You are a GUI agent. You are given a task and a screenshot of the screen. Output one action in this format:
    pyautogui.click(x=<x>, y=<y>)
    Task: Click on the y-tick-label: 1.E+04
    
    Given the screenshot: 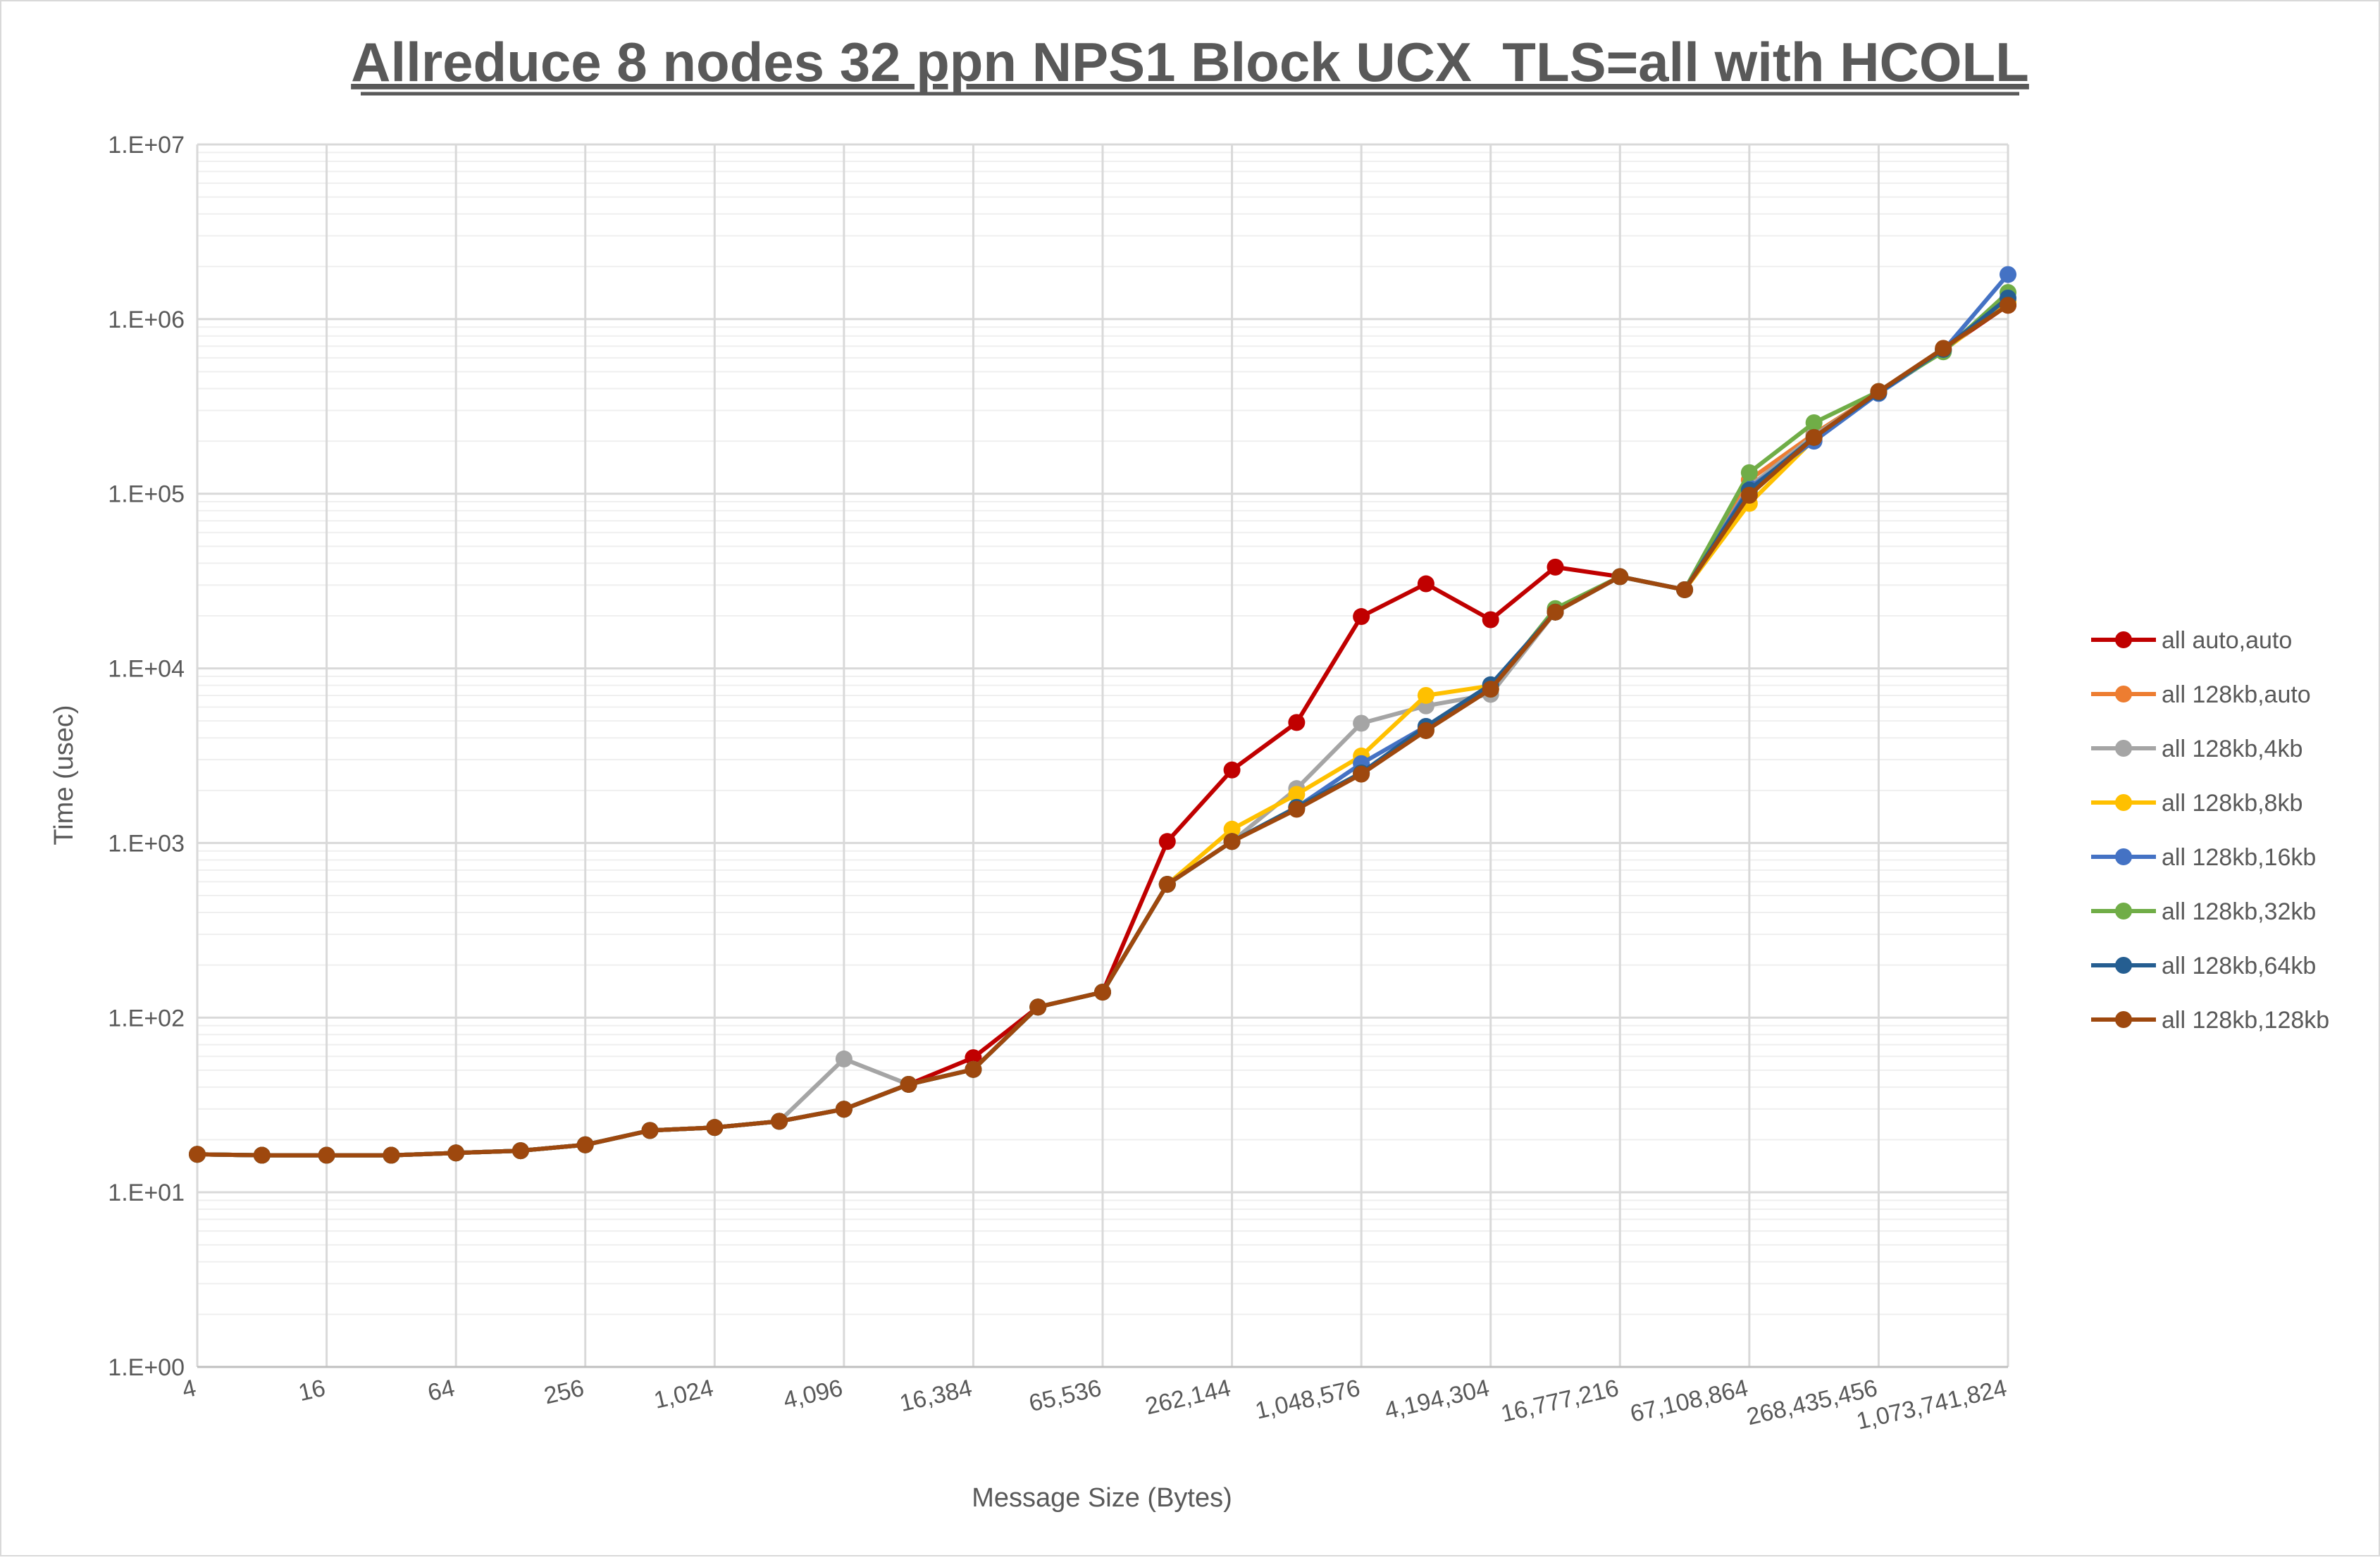 What is the action you would take?
    pyautogui.click(x=146, y=669)
    